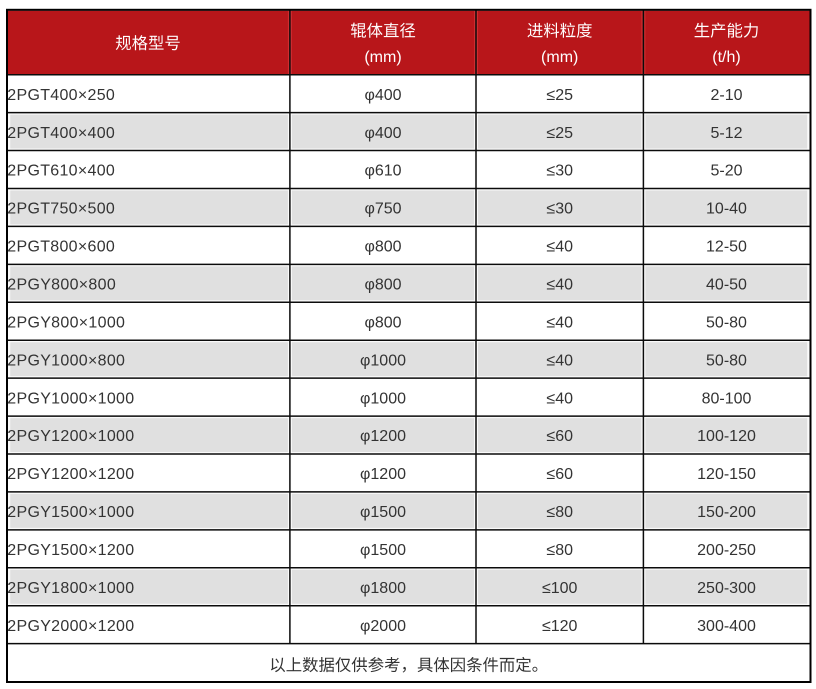 The image size is (816, 689). What do you see at coordinates (61, 209) in the screenshot?
I see `svg-text: 2PGT750×500` at bounding box center [61, 209].